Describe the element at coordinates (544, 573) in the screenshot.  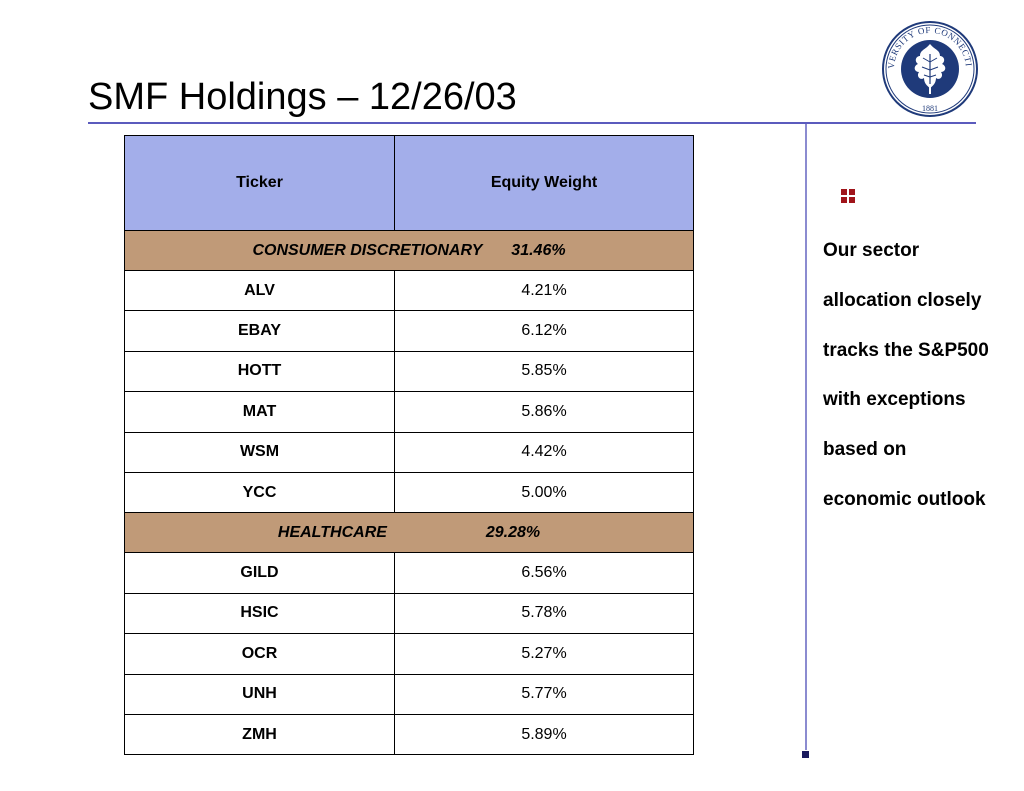
I see `weight-cell: 6.56%` at that location.